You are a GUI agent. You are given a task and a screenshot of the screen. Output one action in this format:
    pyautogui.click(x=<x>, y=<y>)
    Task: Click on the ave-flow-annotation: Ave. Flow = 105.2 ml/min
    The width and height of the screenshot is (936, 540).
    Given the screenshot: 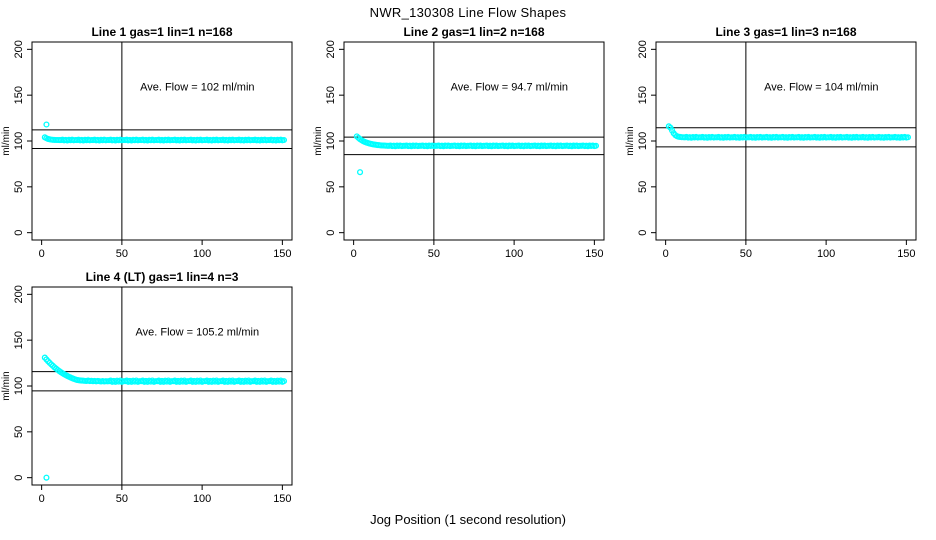 What is the action you would take?
    pyautogui.click(x=198, y=333)
    